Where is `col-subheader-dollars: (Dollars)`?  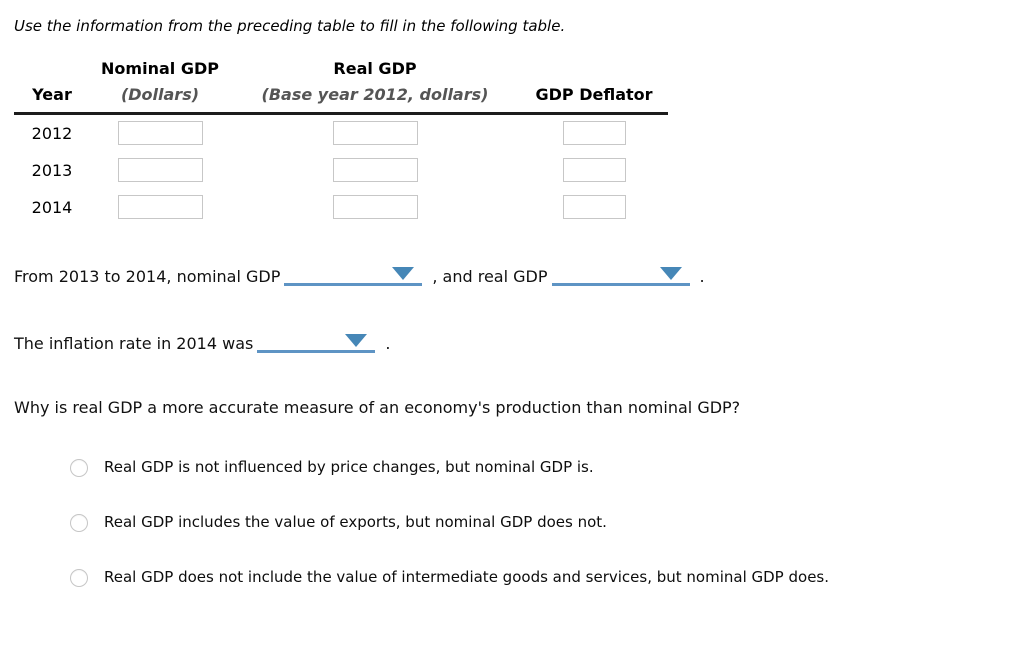
col-subheader-dollars: (Dollars) is located at coordinates (160, 100).